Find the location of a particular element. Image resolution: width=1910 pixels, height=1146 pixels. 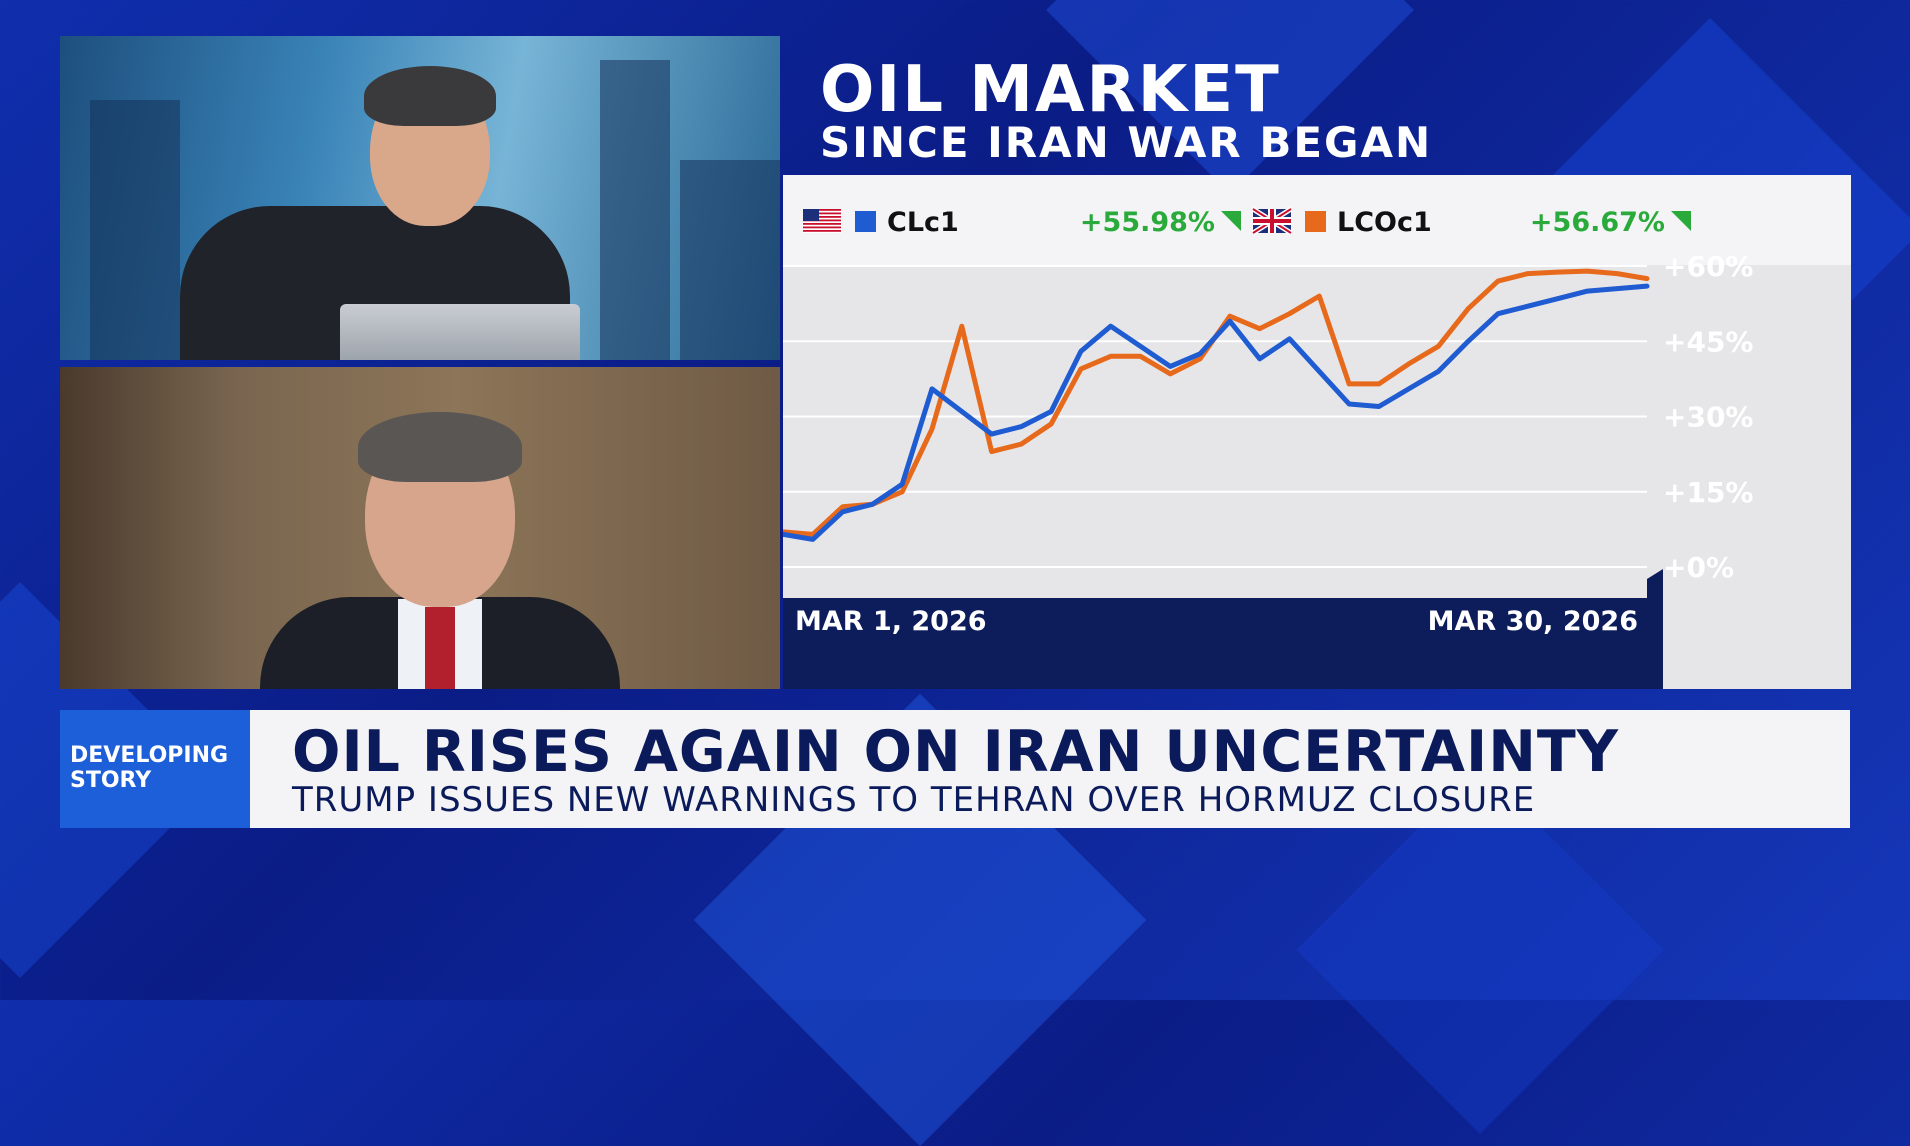

y-tick-label: +30% is located at coordinates (1708, 417).